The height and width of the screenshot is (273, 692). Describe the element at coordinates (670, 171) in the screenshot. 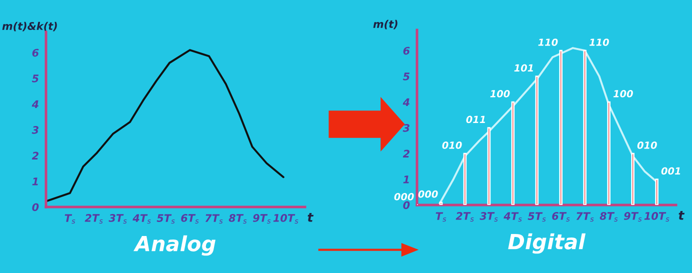

I see `annotation: 001` at that location.